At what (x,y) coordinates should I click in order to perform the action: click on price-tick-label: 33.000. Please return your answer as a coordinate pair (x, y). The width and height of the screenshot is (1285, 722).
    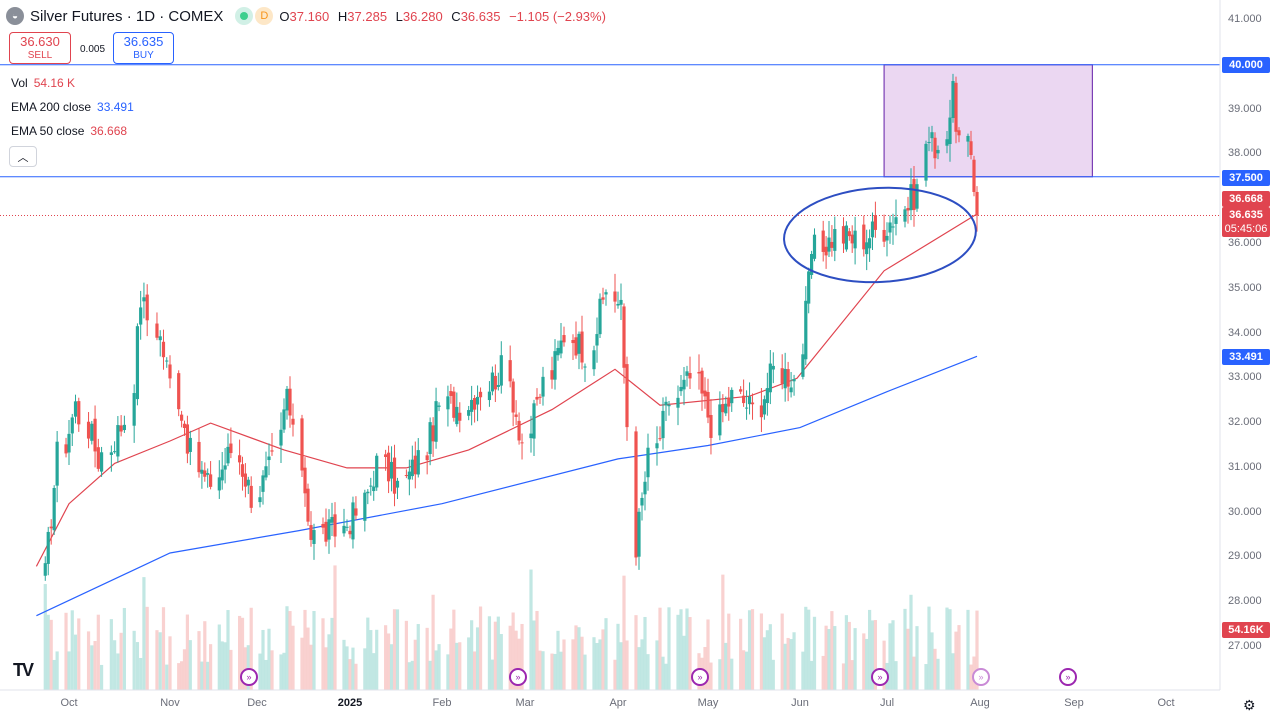
    Looking at the image, I should click on (1245, 377).